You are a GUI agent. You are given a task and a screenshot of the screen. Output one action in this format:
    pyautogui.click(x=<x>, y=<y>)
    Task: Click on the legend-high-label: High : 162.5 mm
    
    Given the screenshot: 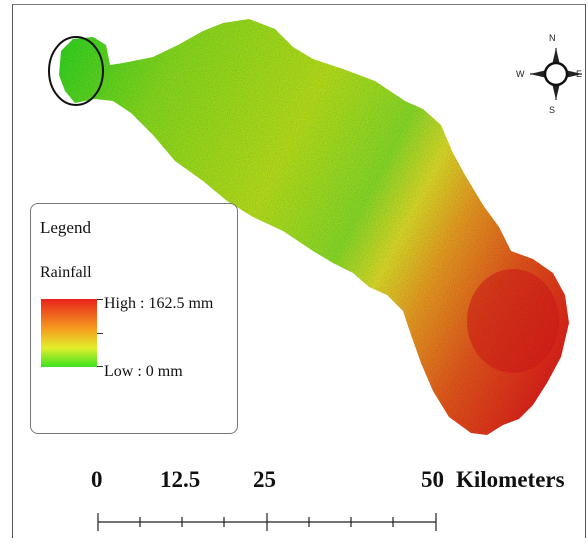 What is the action you would take?
    pyautogui.click(x=159, y=303)
    